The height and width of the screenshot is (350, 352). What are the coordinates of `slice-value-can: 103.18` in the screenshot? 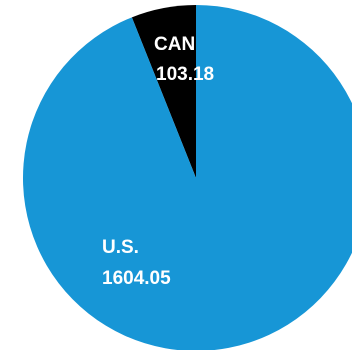 It's located at (185, 74).